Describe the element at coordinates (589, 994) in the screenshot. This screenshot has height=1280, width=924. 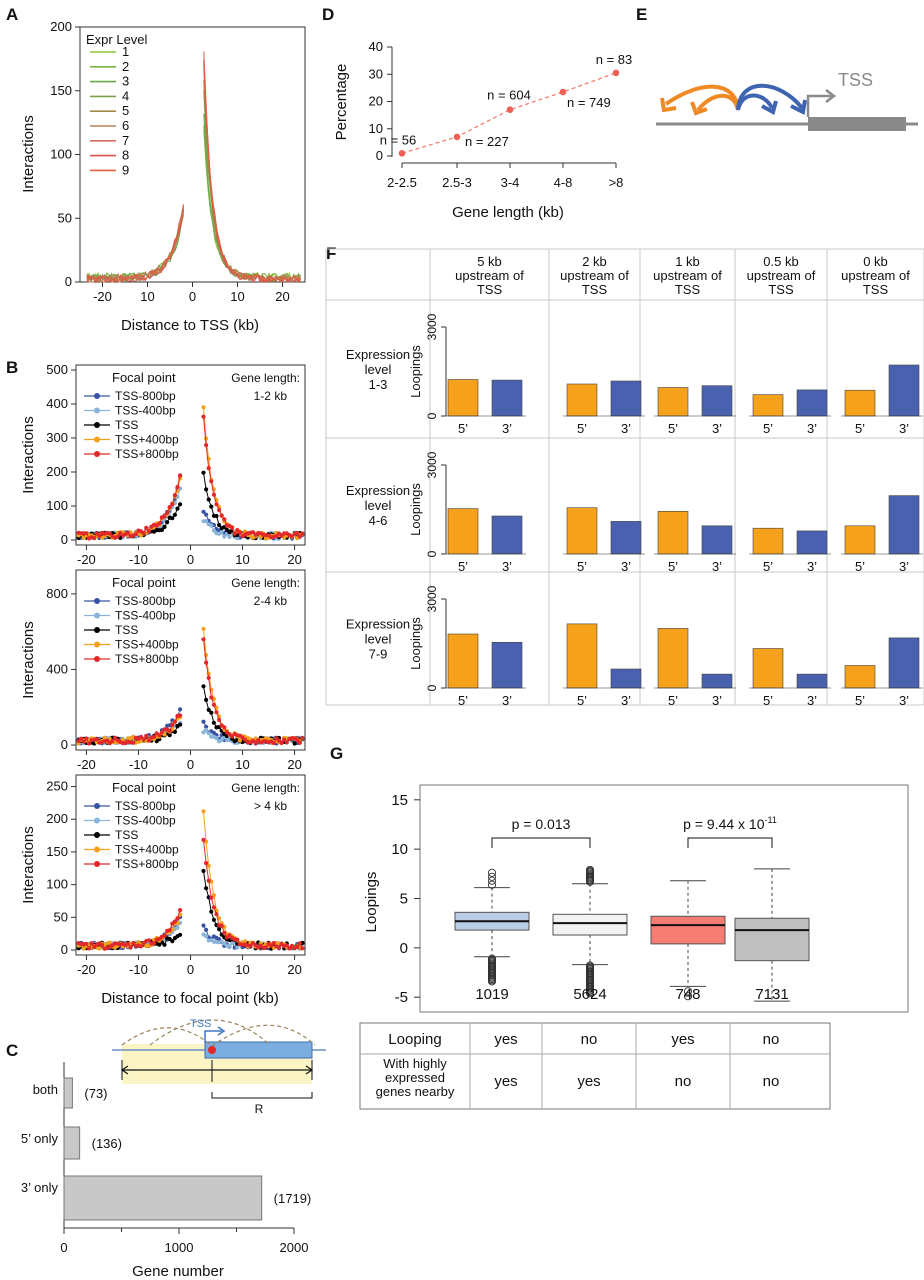
I see `g-count-label: 5624` at that location.